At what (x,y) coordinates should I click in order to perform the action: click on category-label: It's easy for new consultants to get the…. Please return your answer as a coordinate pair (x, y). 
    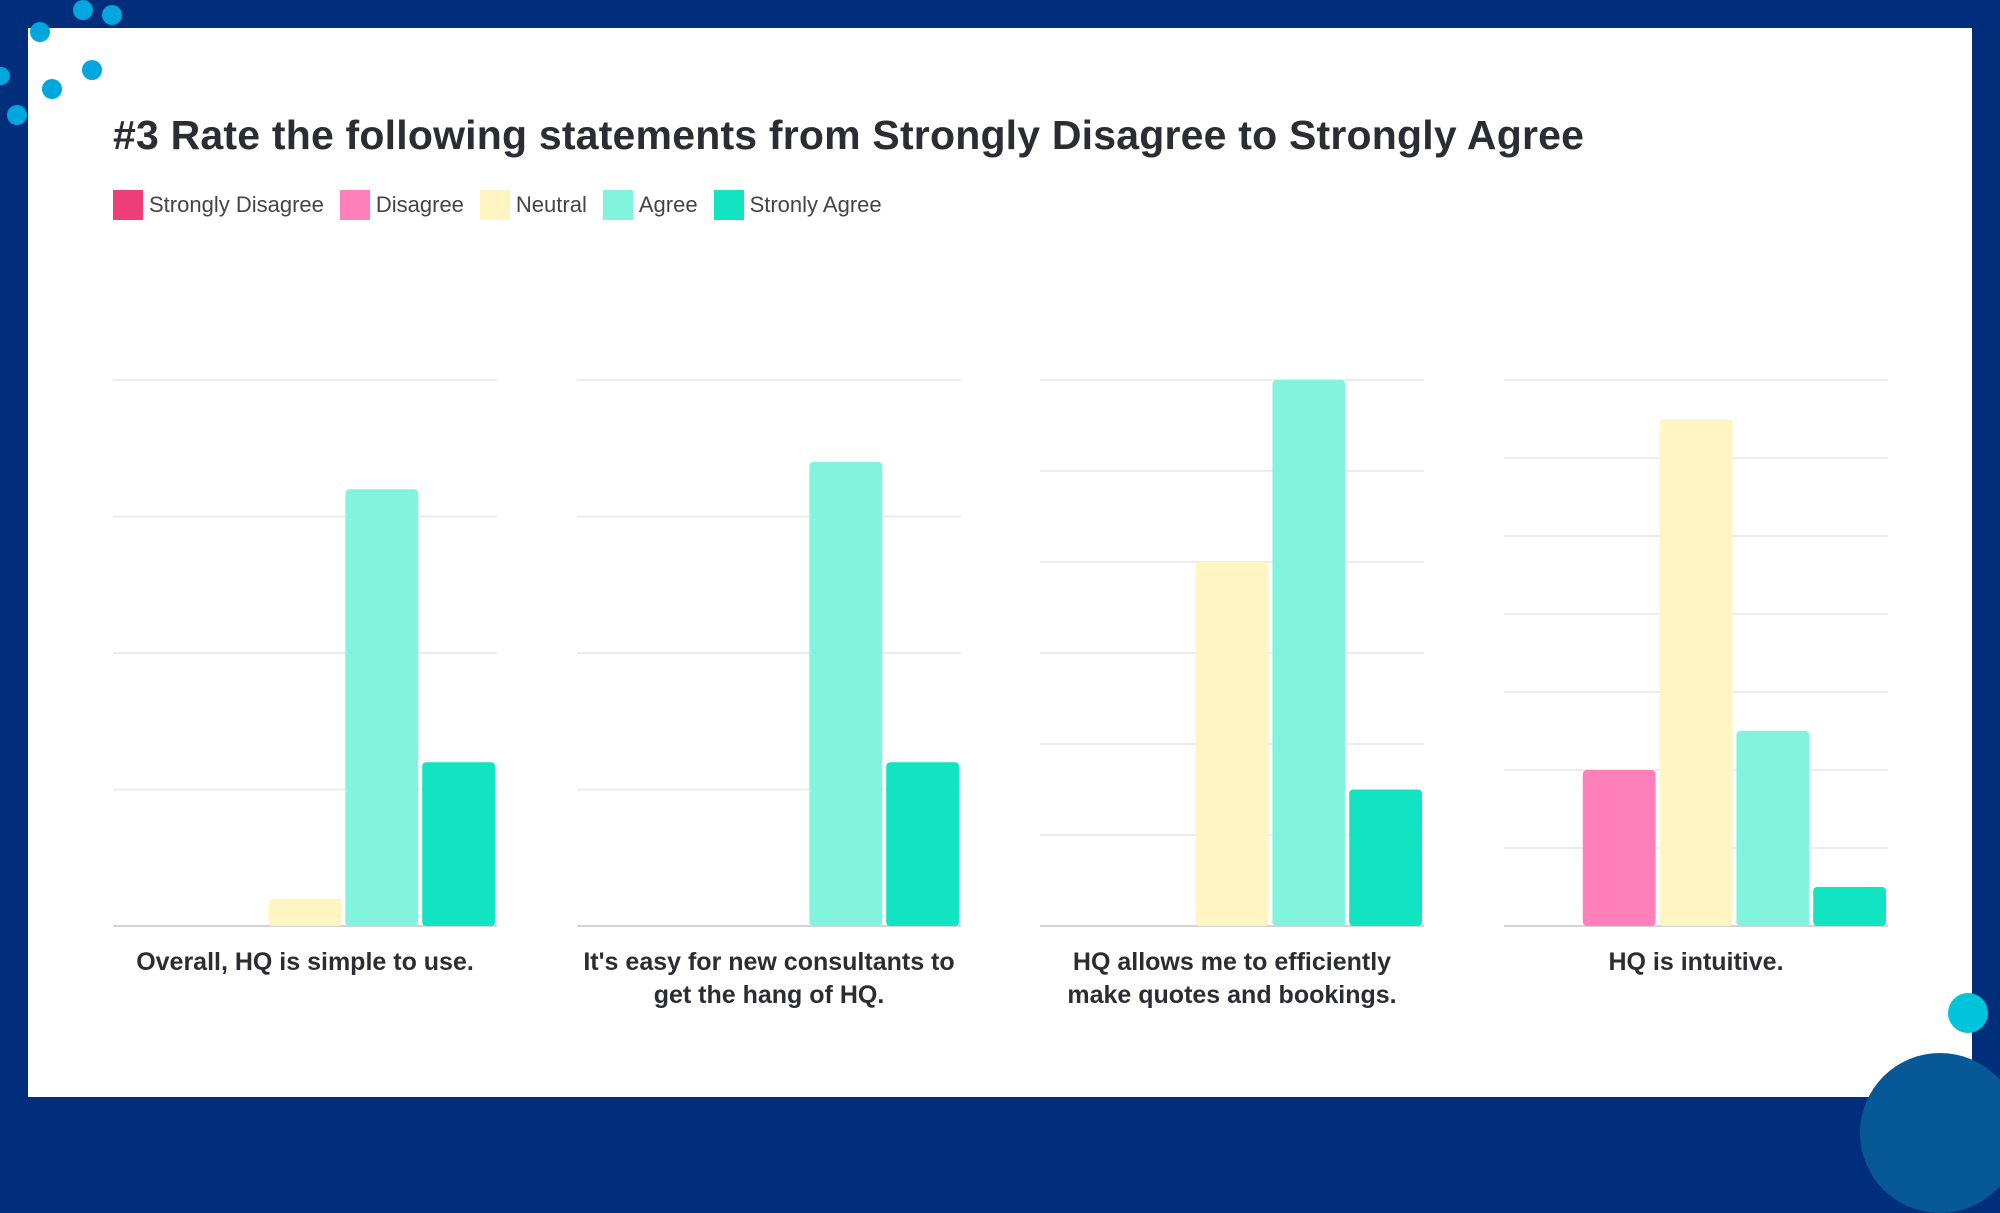
    Looking at the image, I should click on (769, 978).